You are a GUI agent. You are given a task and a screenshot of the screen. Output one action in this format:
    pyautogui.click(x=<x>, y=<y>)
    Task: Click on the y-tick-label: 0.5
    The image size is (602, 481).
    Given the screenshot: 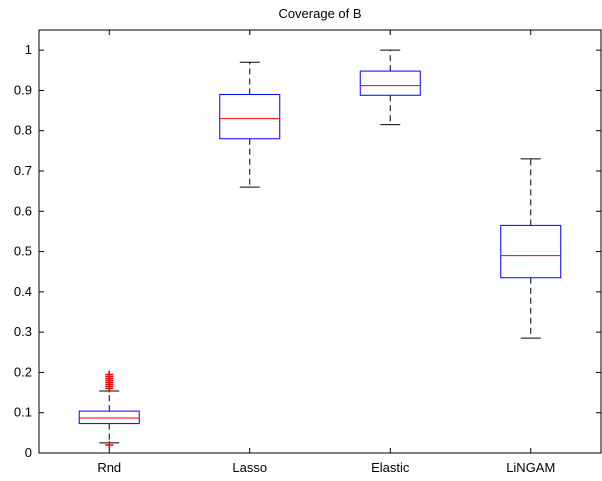 What is the action you would take?
    pyautogui.click(x=23, y=251)
    